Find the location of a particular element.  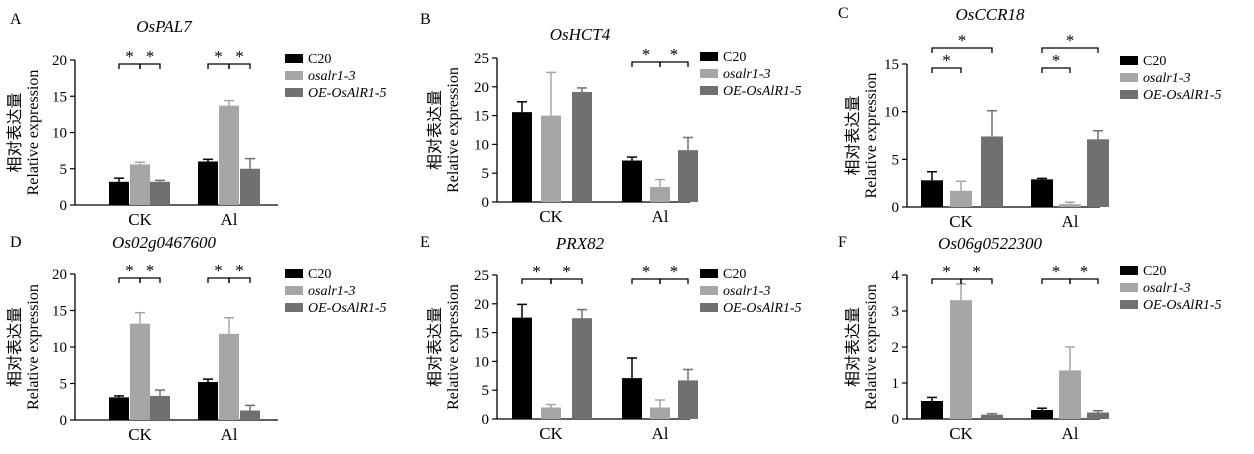

y-tick-label: 25 is located at coordinates (481, 276).